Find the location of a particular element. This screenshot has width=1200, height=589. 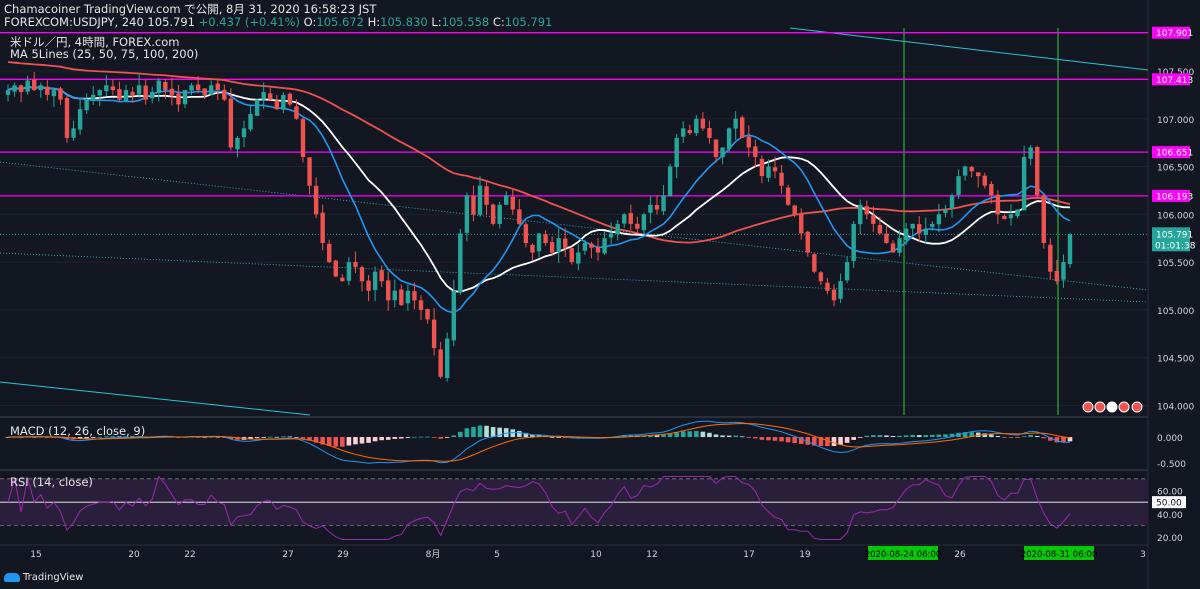

open-label: O: is located at coordinates (310, 22).